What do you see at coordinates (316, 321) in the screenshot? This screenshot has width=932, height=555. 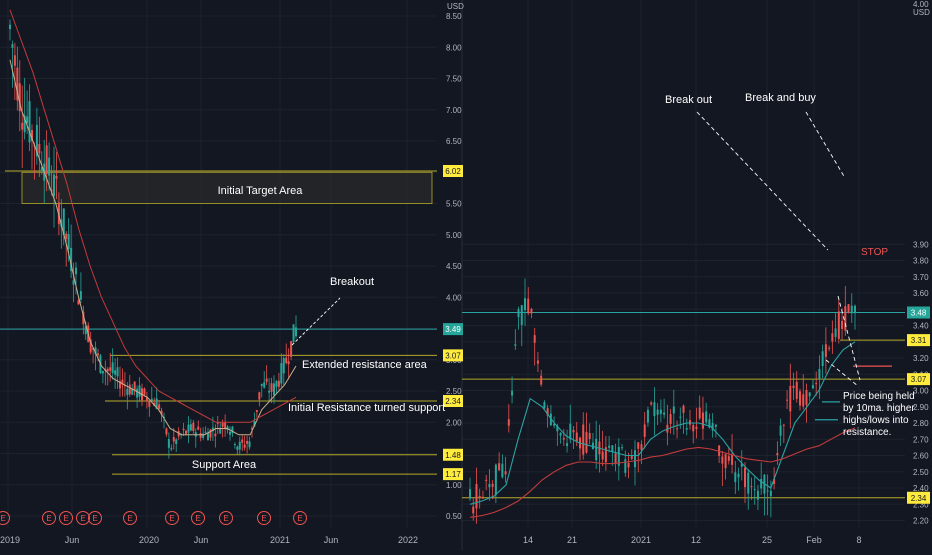 I see `breakout-arrow` at bounding box center [316, 321].